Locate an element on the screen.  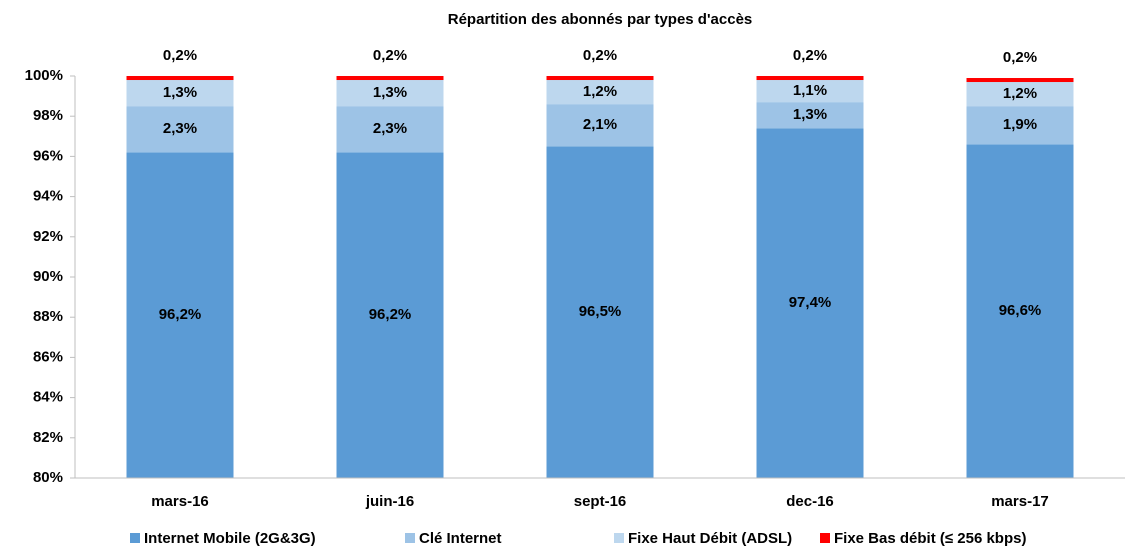
y-tick-label: 94% is located at coordinates (48, 196).